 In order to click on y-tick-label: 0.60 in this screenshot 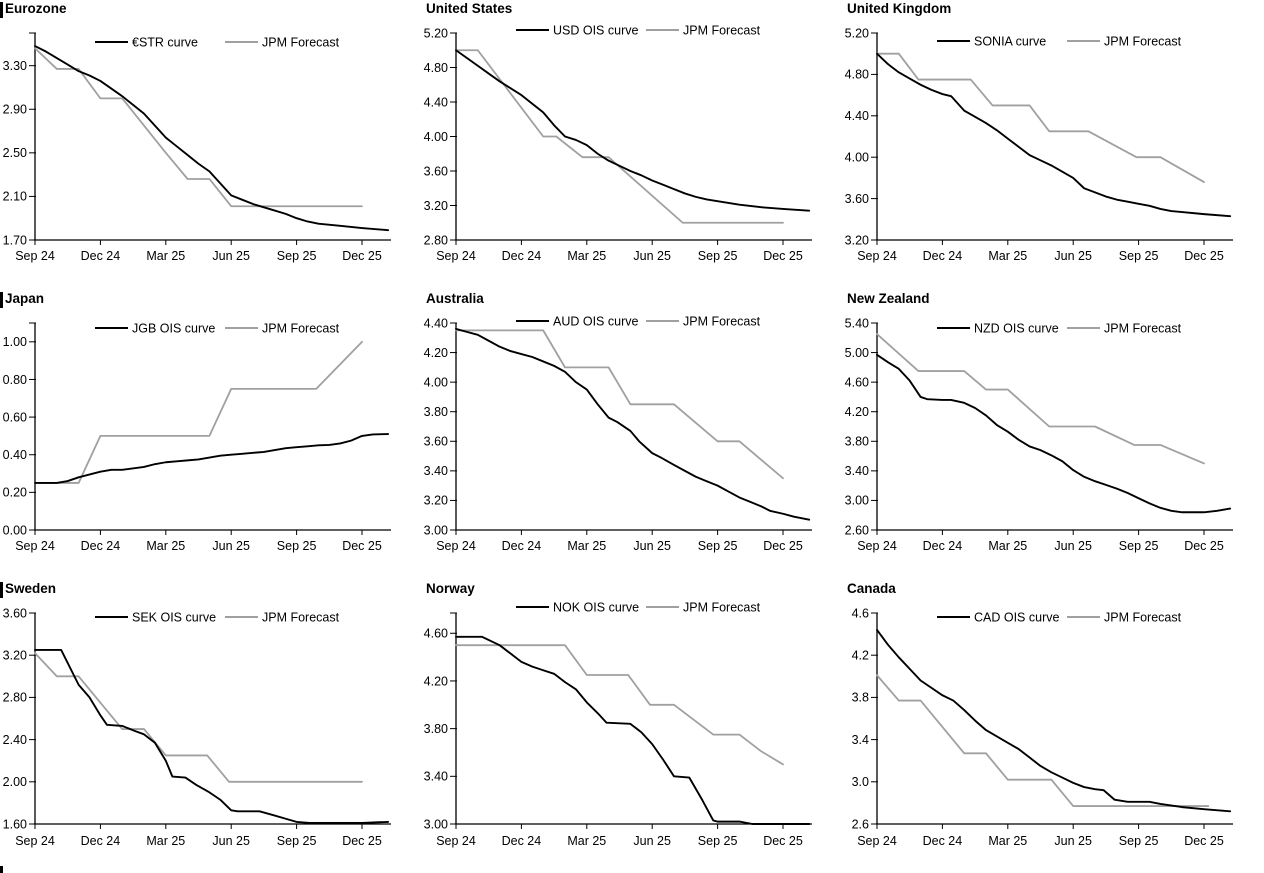, I will do `click(15, 417)`.